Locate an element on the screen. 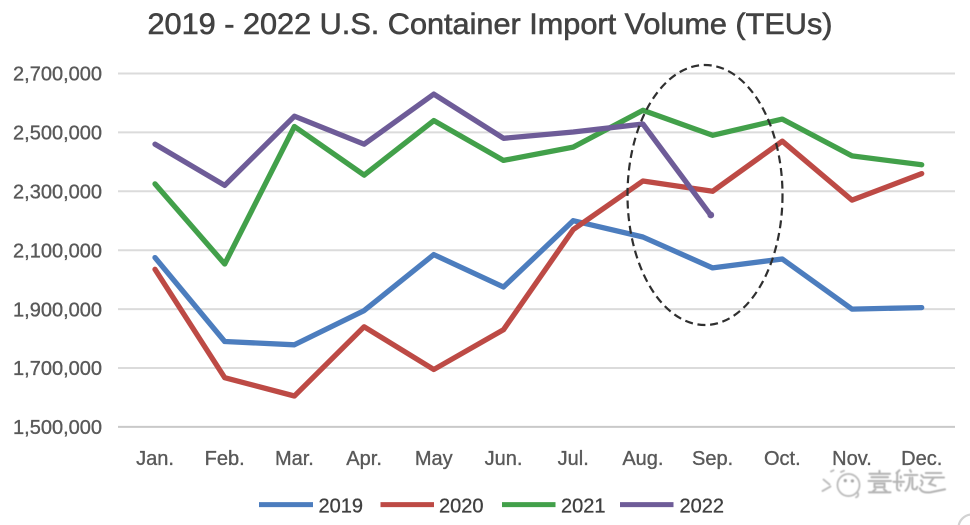 Image resolution: width=970 pixels, height=525 pixels. svg-text: 2019 is located at coordinates (341, 507).